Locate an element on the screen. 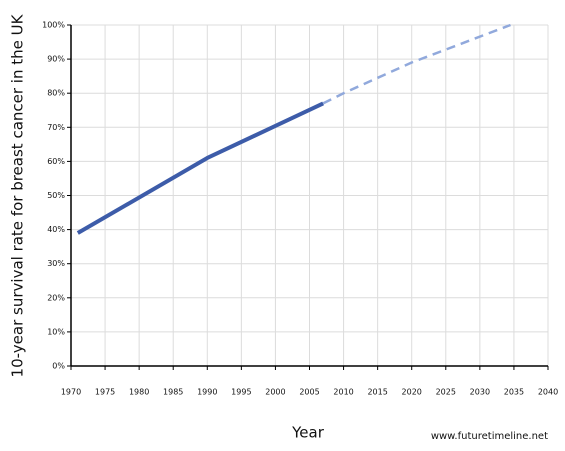 Image resolution: width=565 pixels, height=451 pixels. y-tick-label: 0% is located at coordinates (58, 366).